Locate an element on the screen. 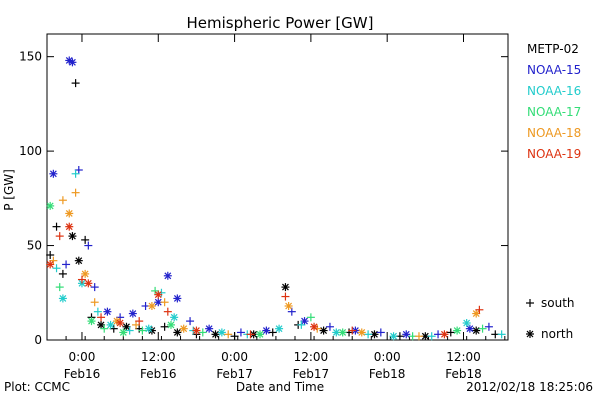  y-tick-label: 100 is located at coordinates (30, 151).